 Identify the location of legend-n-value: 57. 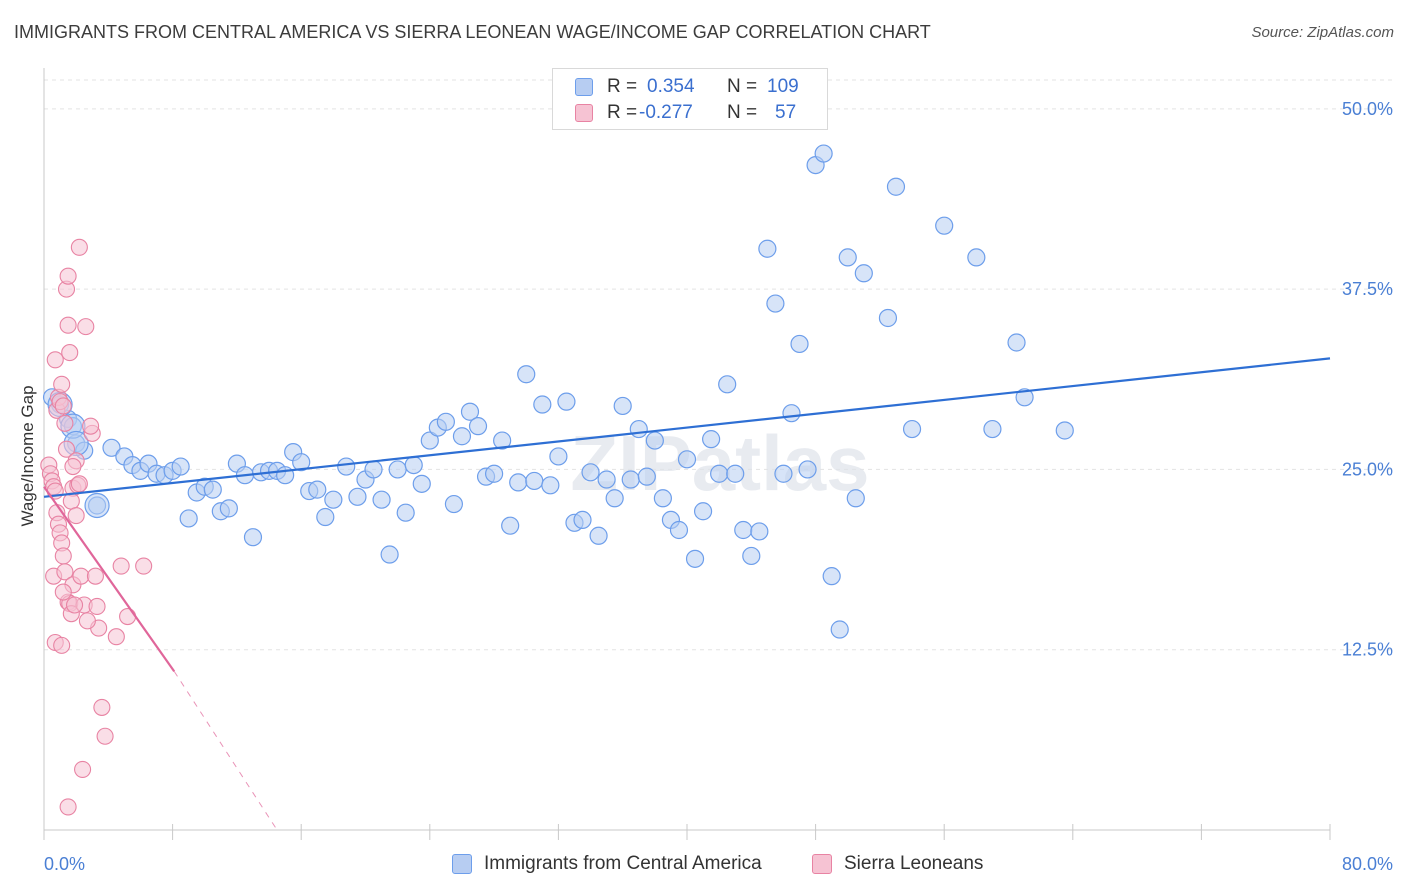
(786, 112).